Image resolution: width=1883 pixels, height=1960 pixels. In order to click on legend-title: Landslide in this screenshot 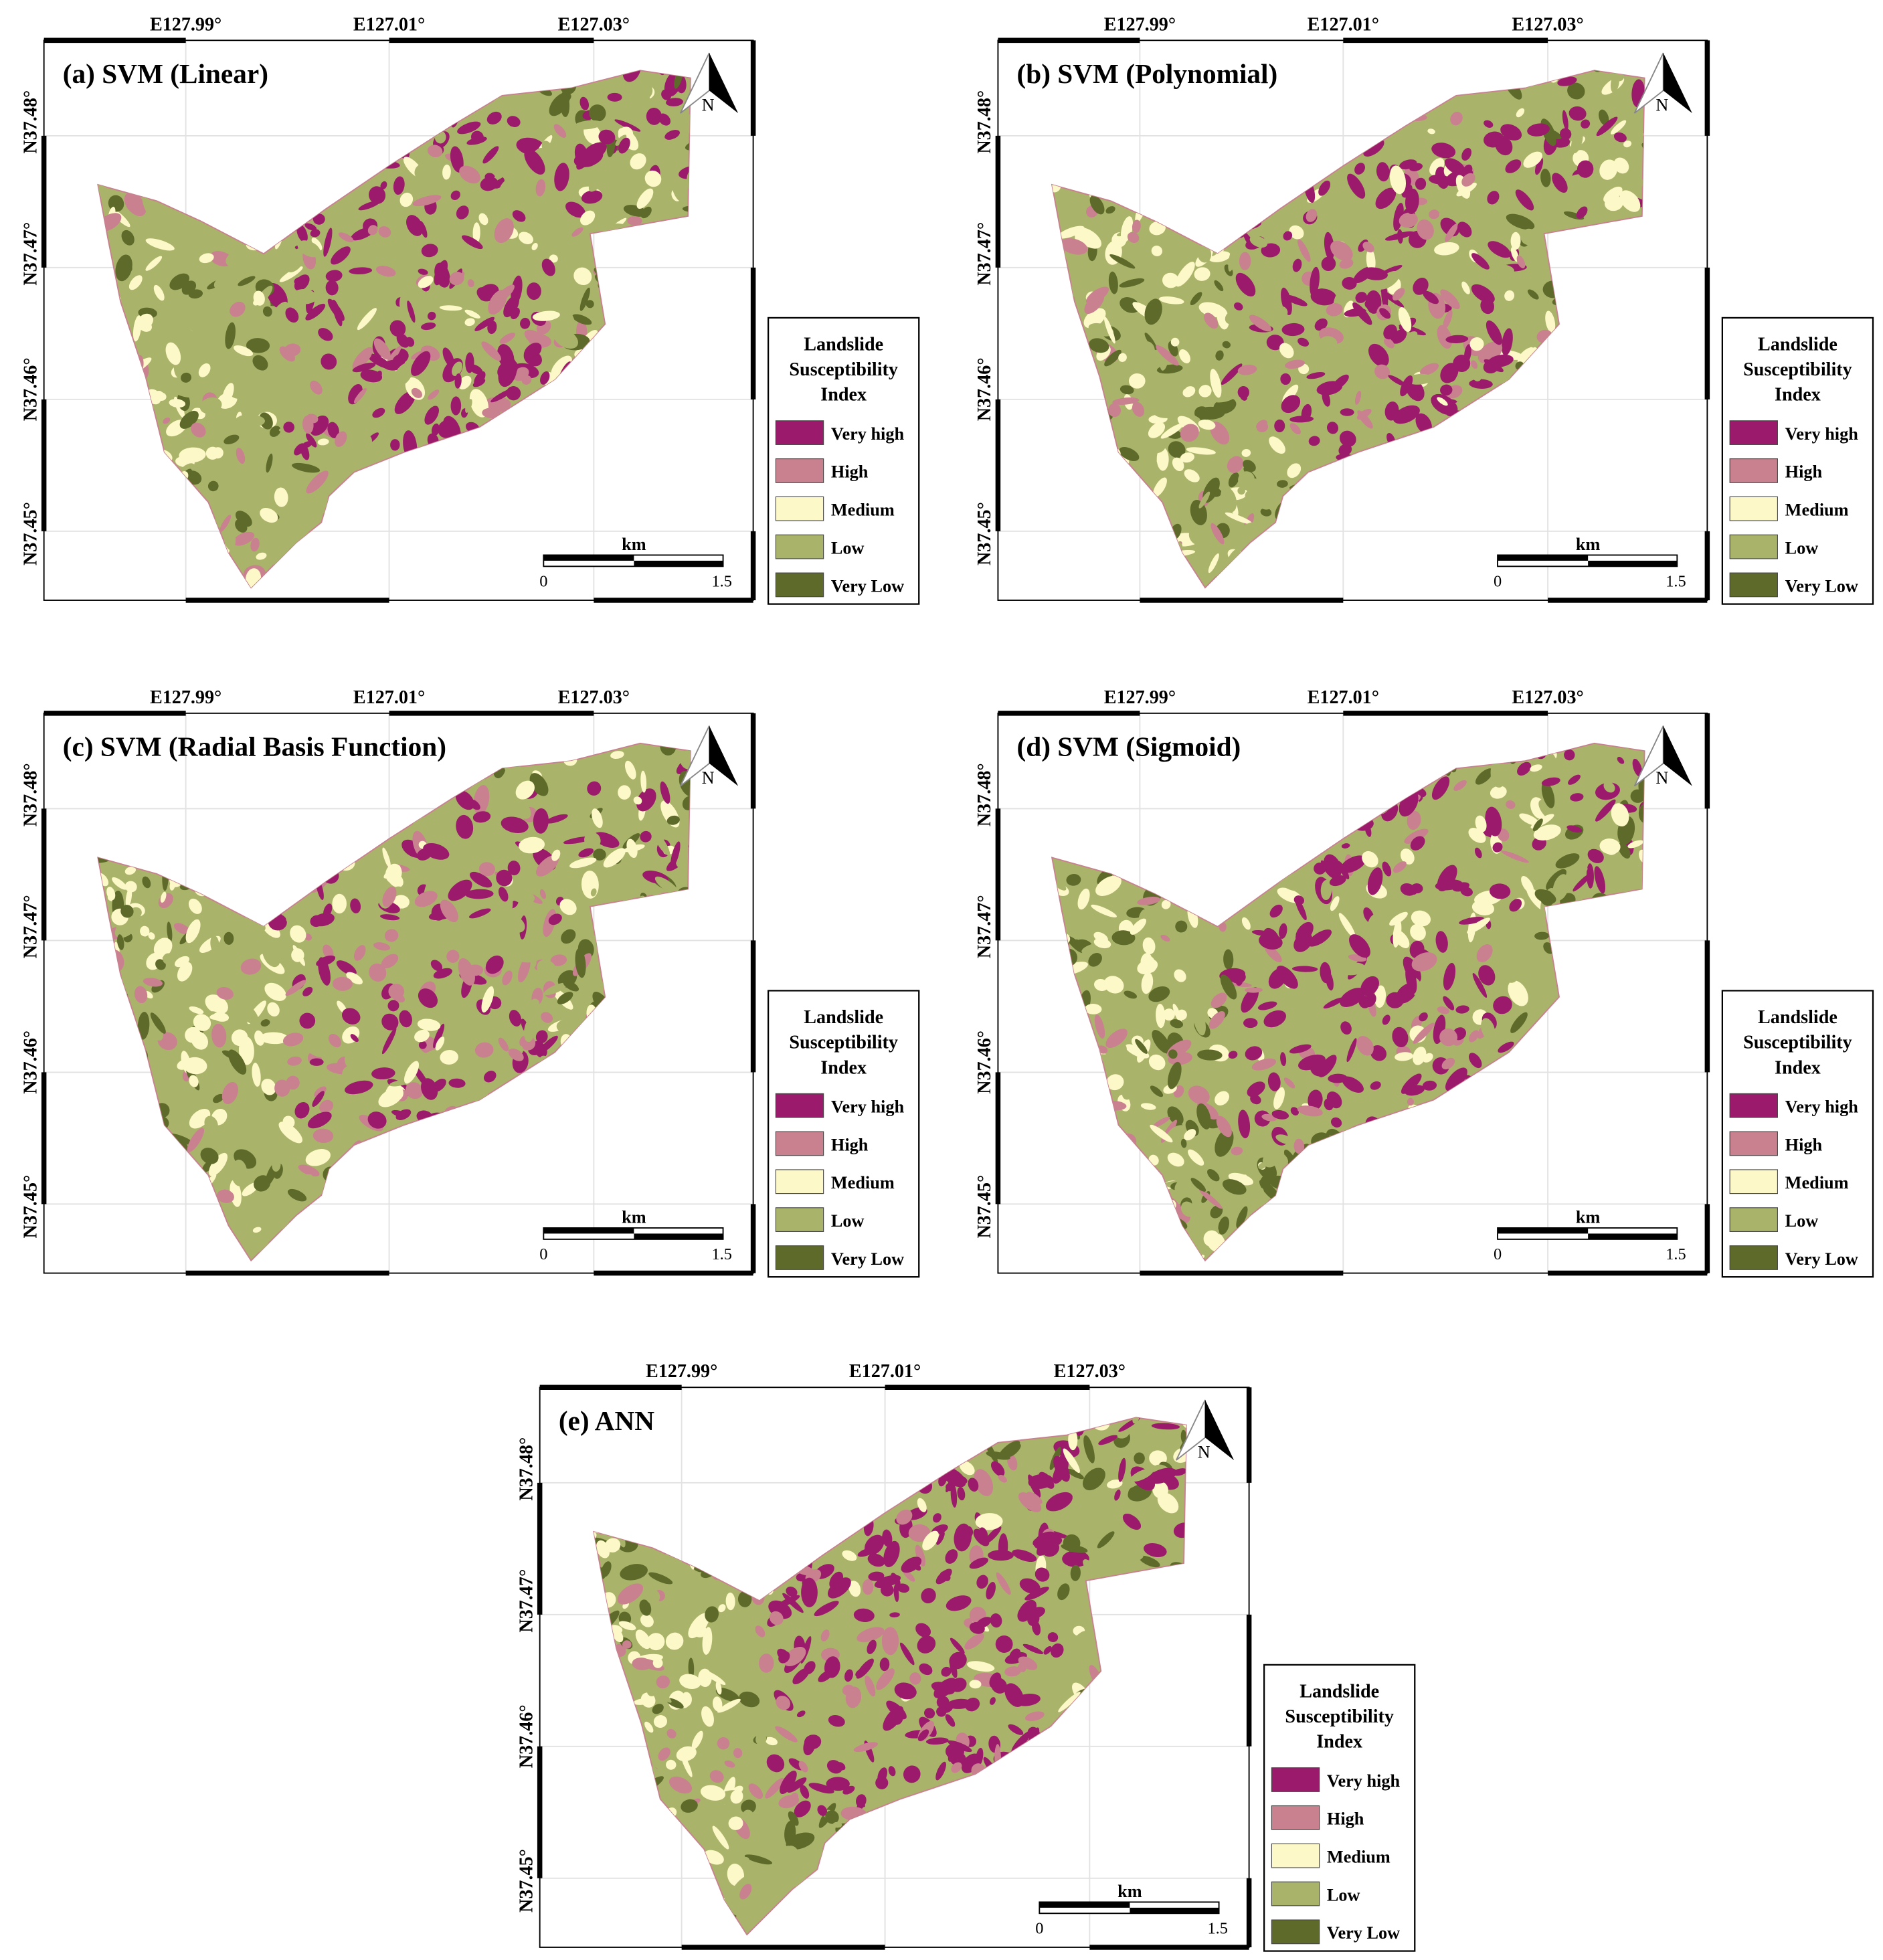, I will do `click(843, 345)`.